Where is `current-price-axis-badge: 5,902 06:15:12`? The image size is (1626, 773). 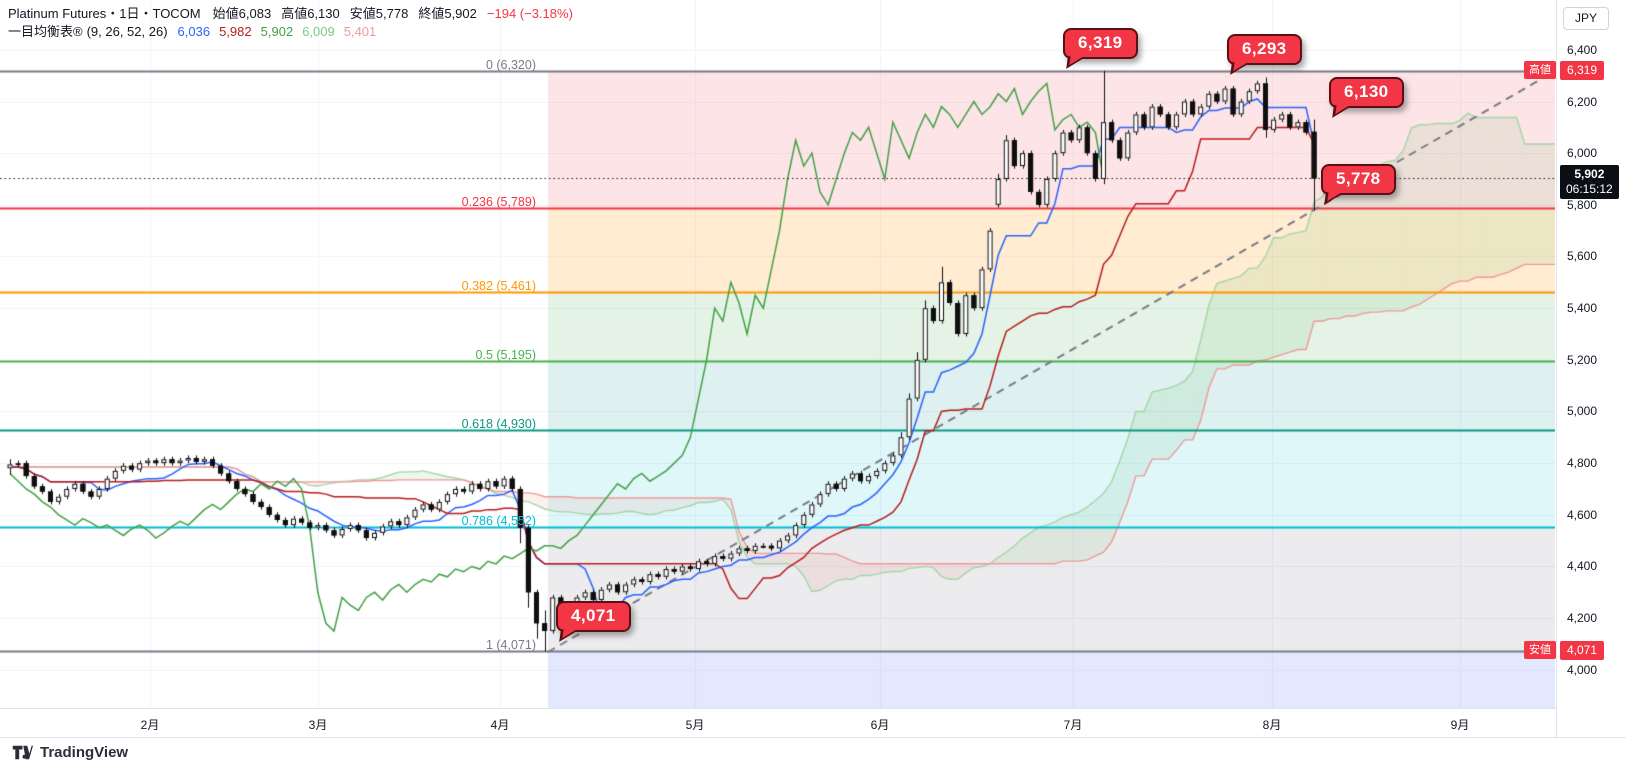
current-price-axis-badge: 5,902 06:15:12 is located at coordinates (1589, 182).